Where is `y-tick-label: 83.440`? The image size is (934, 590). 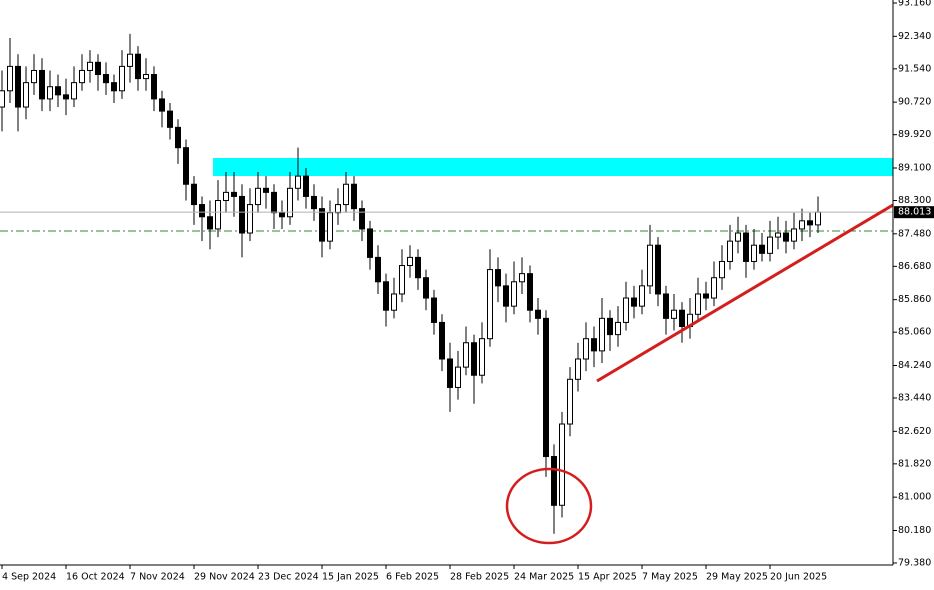
y-tick-label: 83.440 is located at coordinates (914, 398).